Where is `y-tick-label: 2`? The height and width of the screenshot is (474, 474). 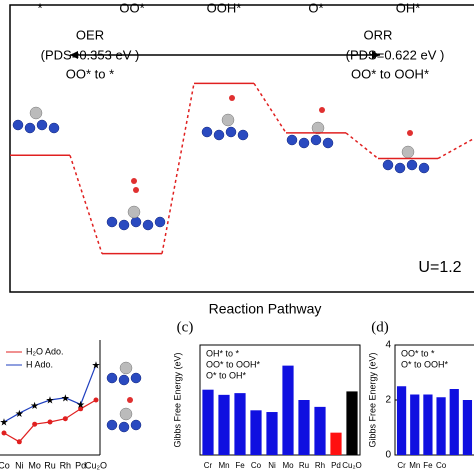 y-tick-label: 2 is located at coordinates (388, 400).